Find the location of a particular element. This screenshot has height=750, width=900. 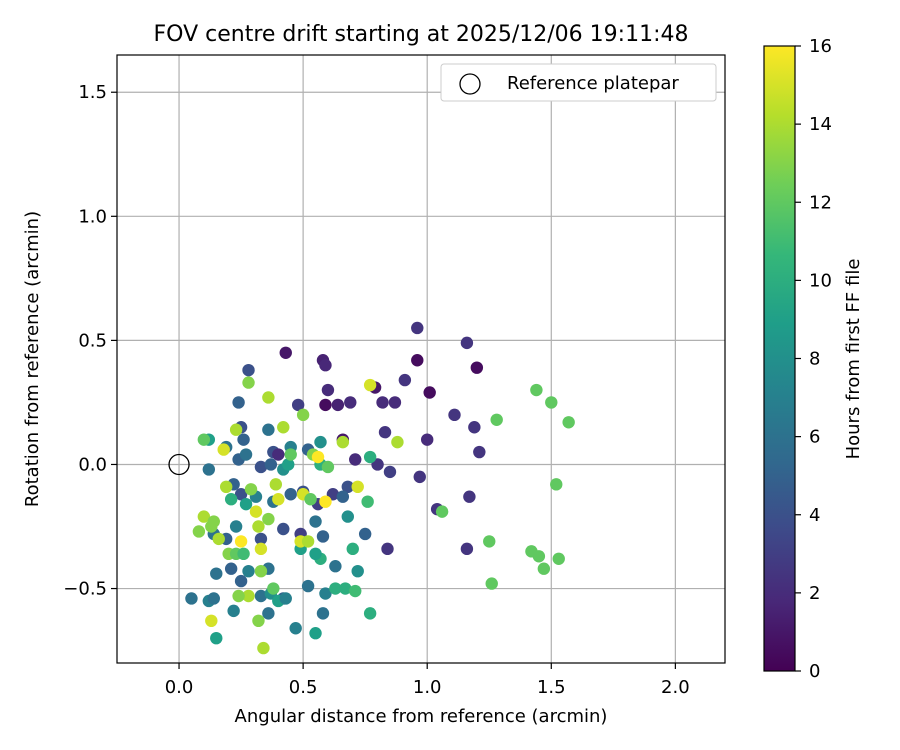

y-axis-ticks: −0.5 0.0 0.5 1.0 1.5 is located at coordinates (90, 341).